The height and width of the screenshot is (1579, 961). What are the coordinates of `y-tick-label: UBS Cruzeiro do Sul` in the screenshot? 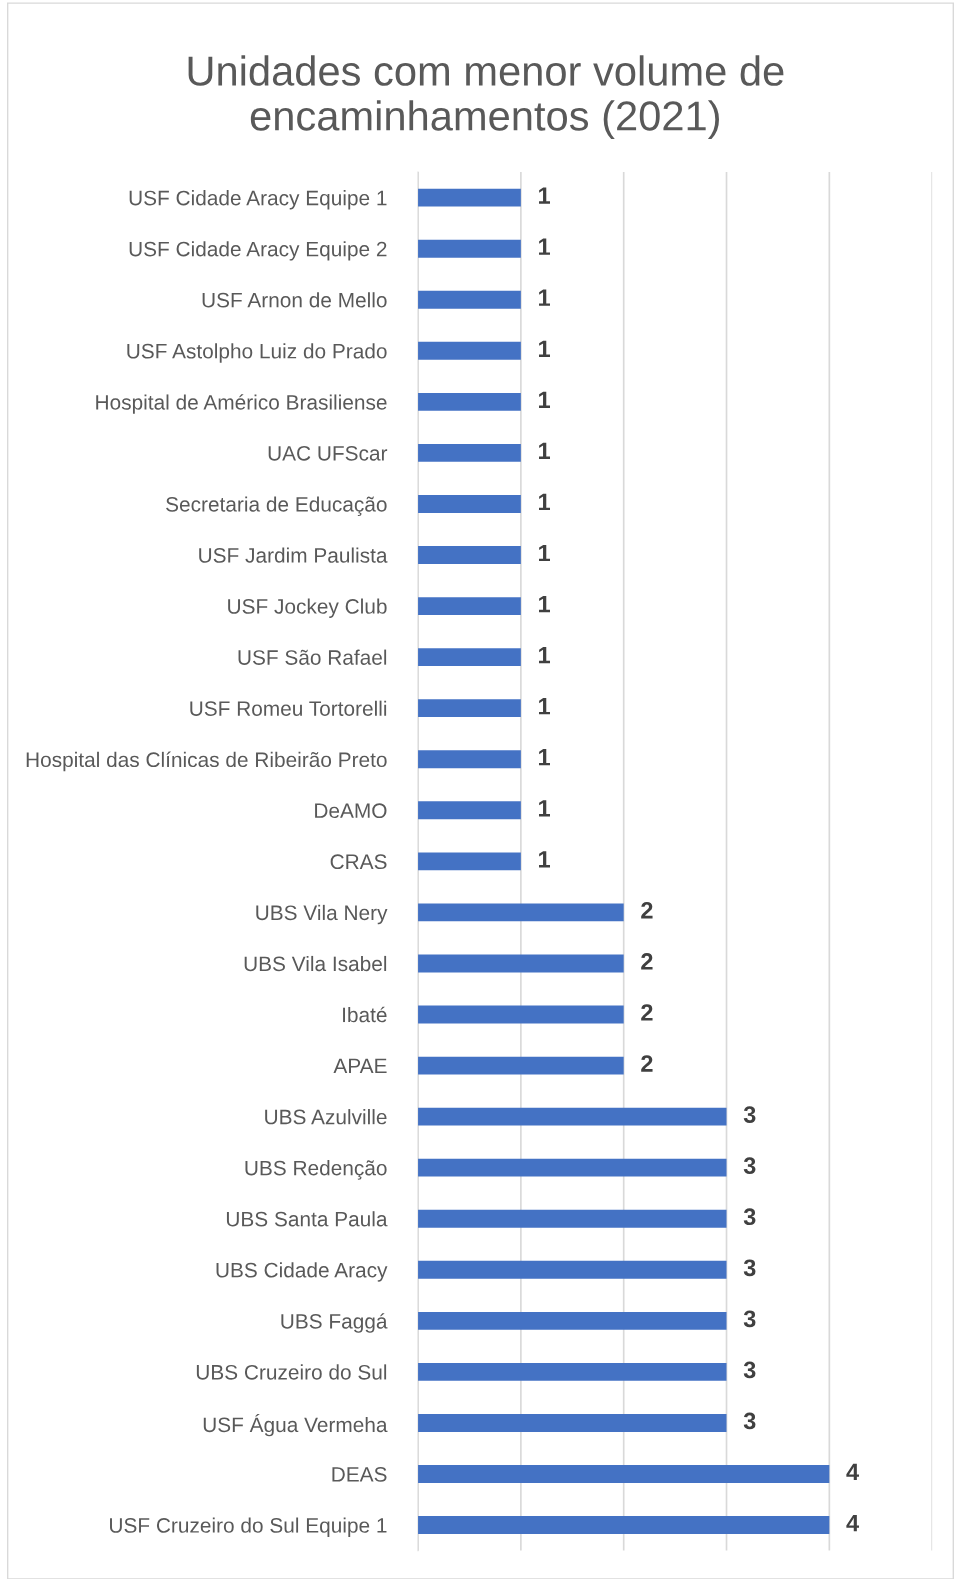 It's located at (291, 1372).